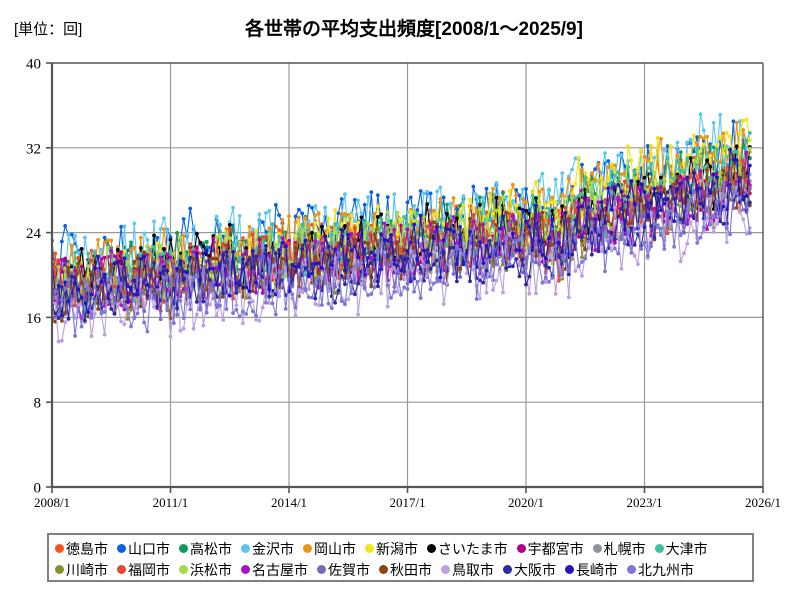  I want to click on y-tick-label: 32, so click(33, 149).